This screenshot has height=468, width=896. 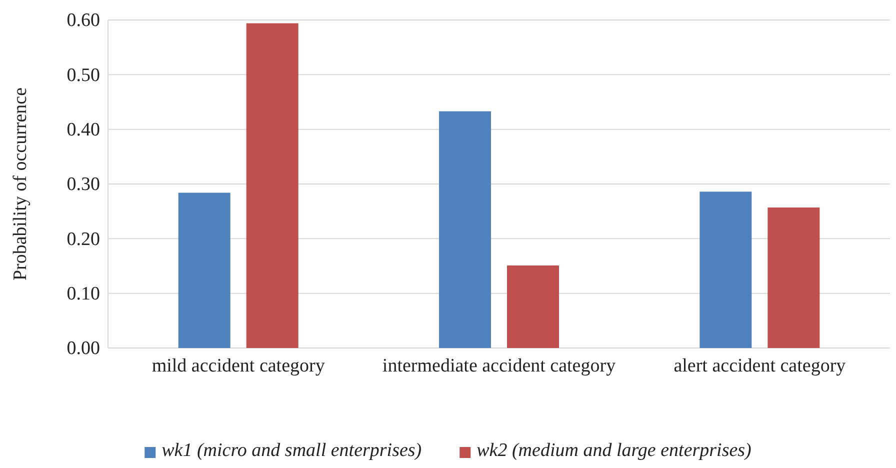 What do you see at coordinates (83, 185) in the screenshot?
I see `y-tick-label: 0.30` at bounding box center [83, 185].